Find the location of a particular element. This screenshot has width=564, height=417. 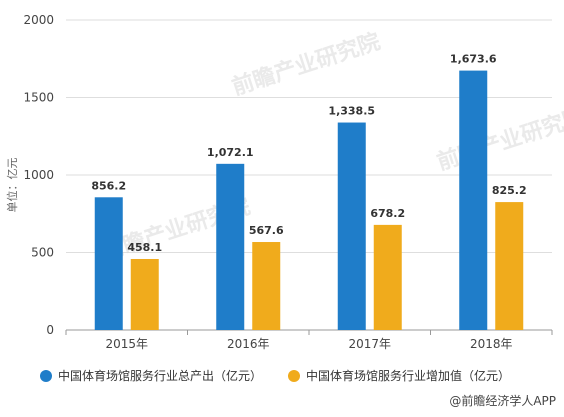

bar-value-label: 1,338.5 is located at coordinates (351, 111).